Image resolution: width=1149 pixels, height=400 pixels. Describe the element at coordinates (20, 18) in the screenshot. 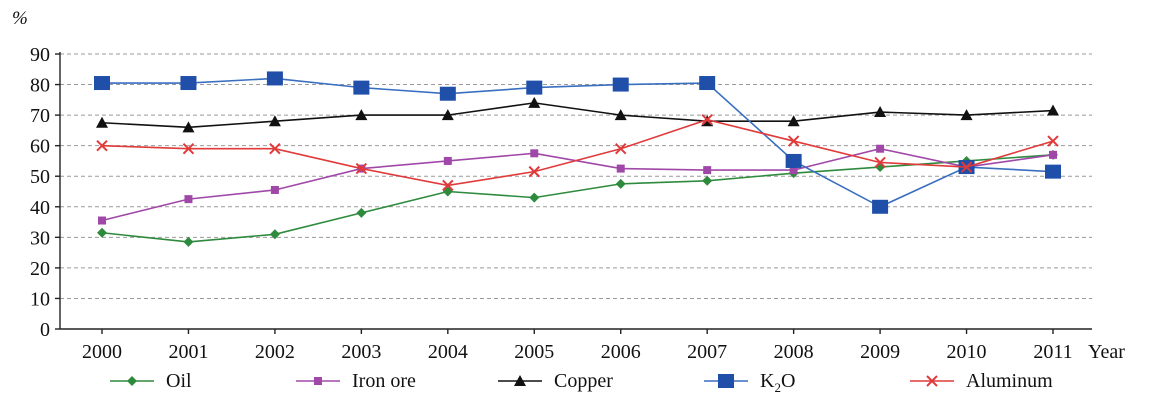

I see `y-axis-unit-label: %` at that location.